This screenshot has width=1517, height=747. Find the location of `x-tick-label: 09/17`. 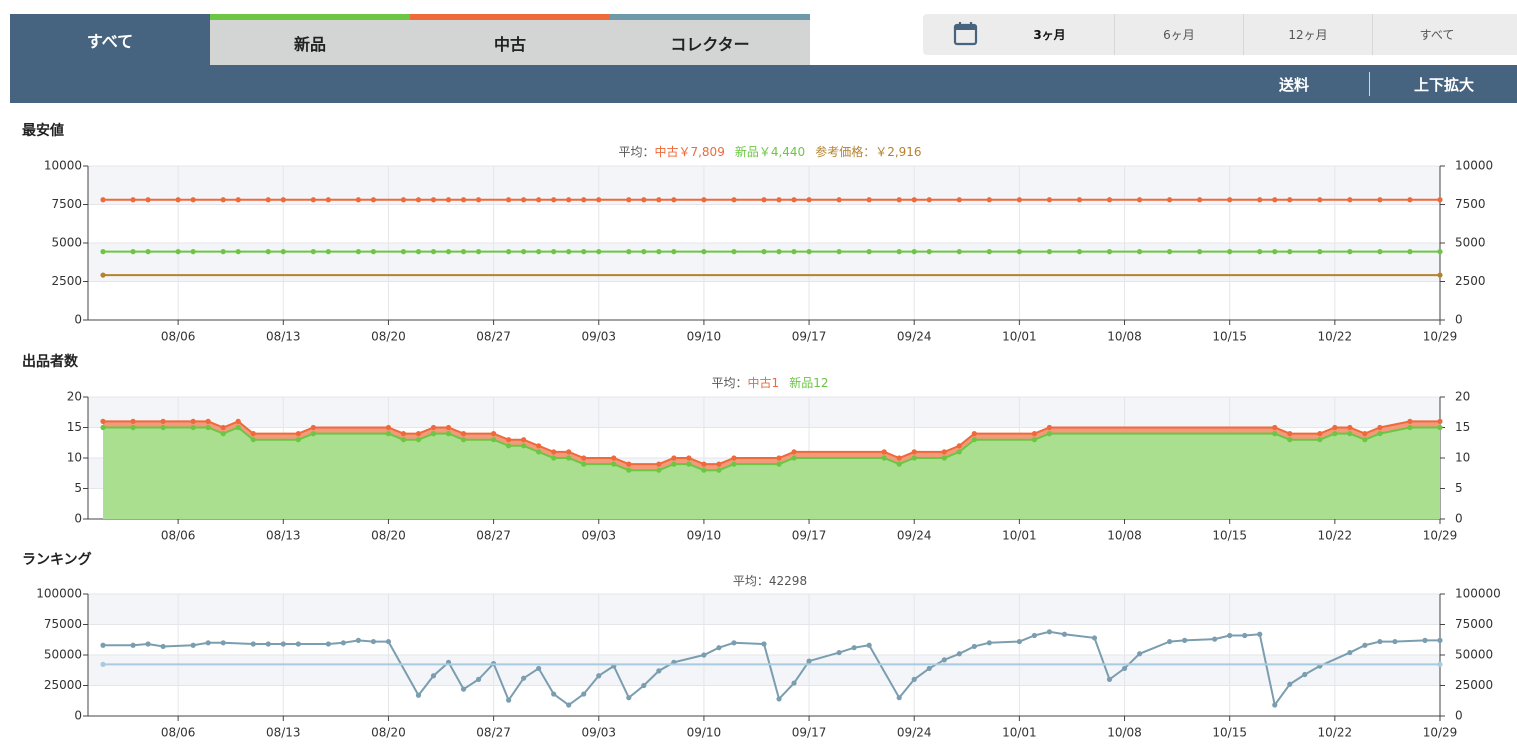

x-tick-label: 09/17 is located at coordinates (809, 733).